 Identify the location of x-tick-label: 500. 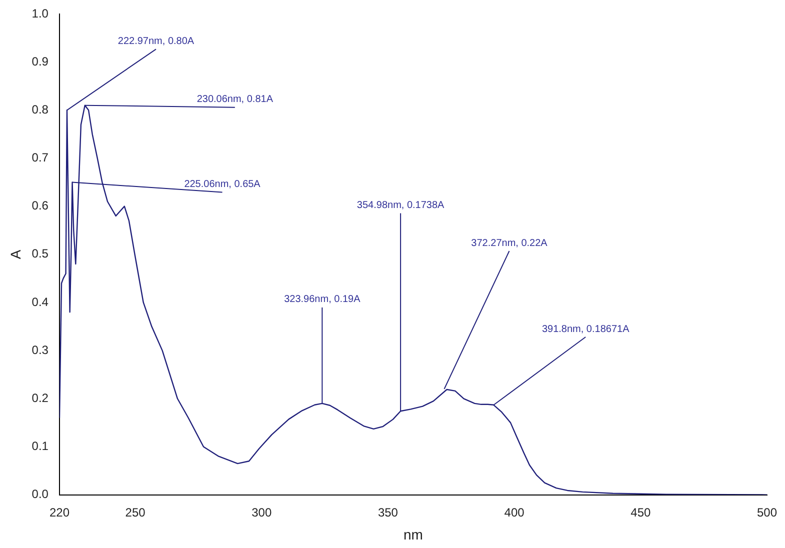
(767, 512).